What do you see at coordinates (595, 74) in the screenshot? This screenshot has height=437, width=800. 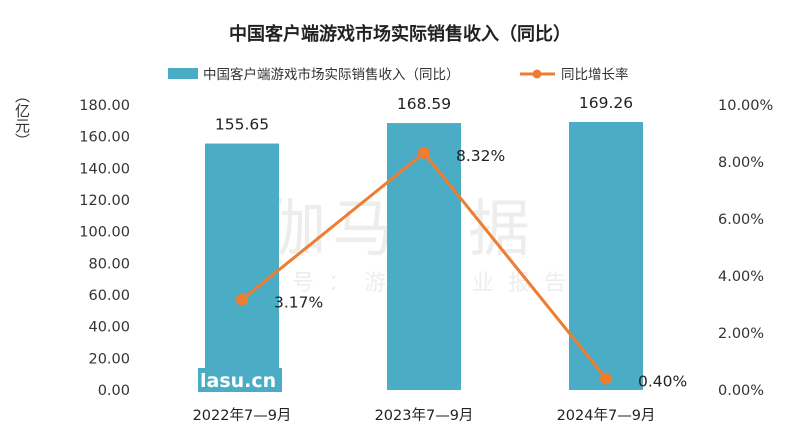 I see `legend-line-label: 同比增长率` at bounding box center [595, 74].